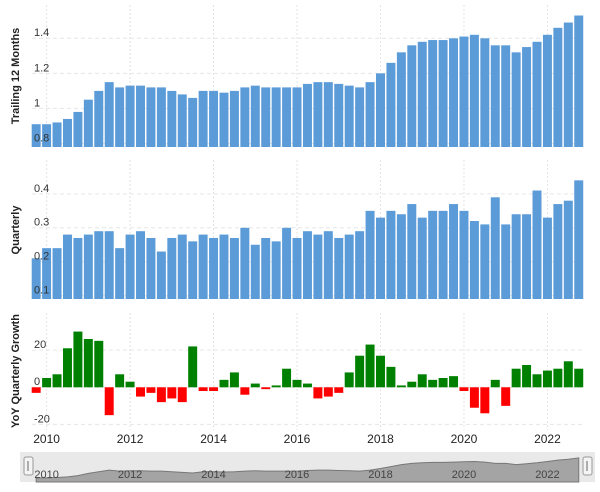  Describe the element at coordinates (40, 345) in the screenshot. I see `y-tick-label: 20` at that location.